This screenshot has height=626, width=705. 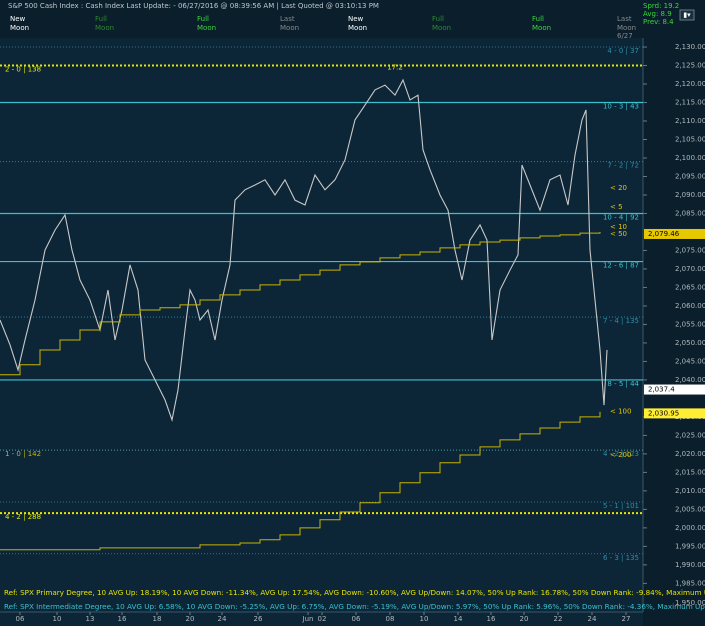 What do you see at coordinates (690, 546) in the screenshot?
I see `y-tick-label: 1,995.00` at bounding box center [690, 546].